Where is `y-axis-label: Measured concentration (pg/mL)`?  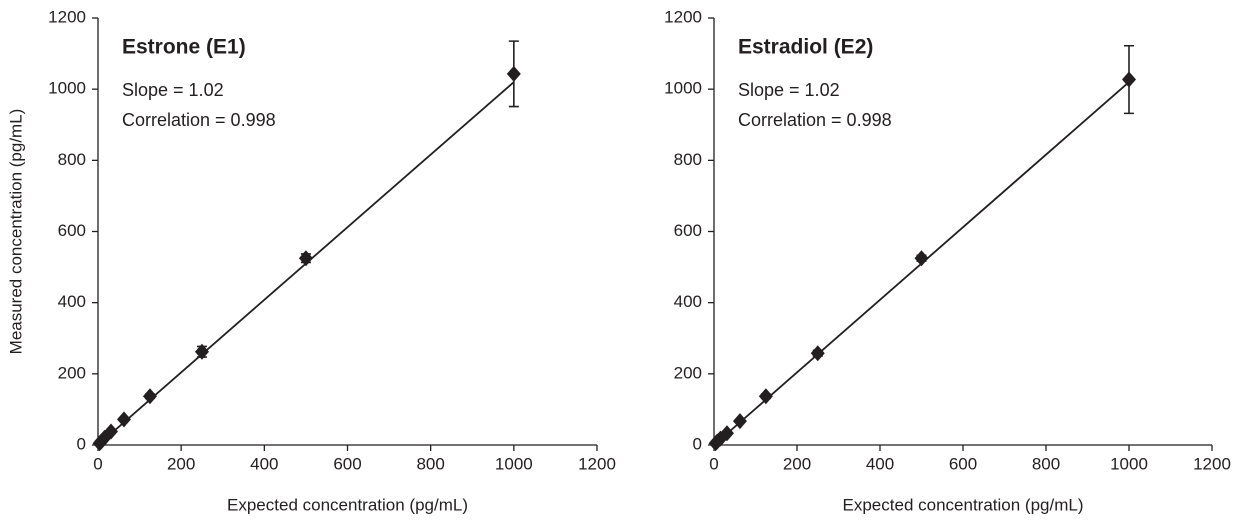
y-axis-label: Measured concentration (pg/mL) is located at coordinates (15, 232).